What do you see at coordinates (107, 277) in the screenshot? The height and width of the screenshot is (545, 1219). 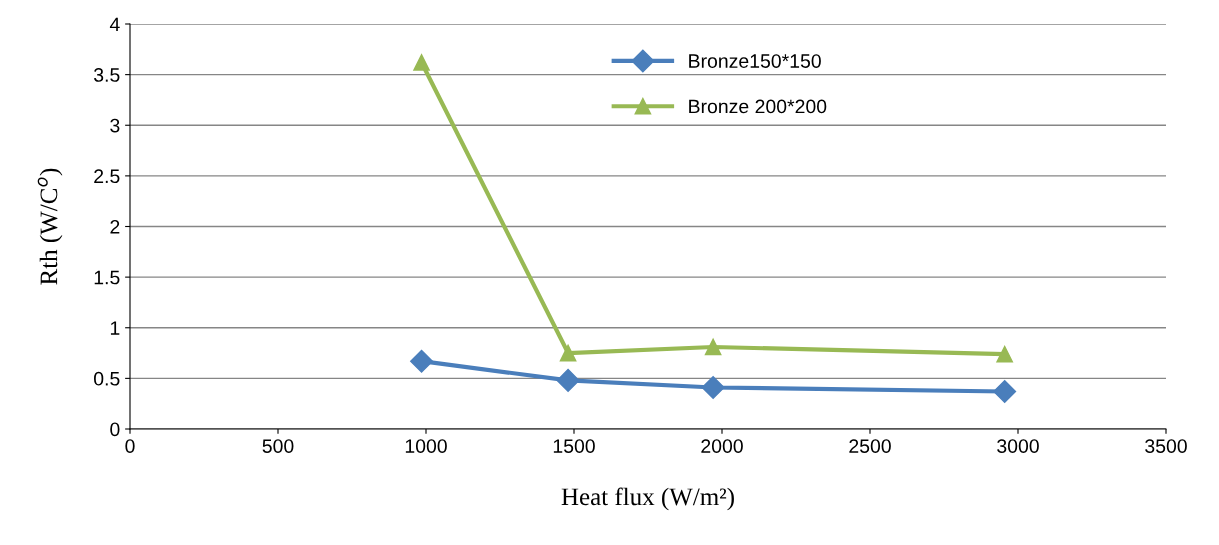 I see `y-tick-label: 1.5` at bounding box center [107, 277].